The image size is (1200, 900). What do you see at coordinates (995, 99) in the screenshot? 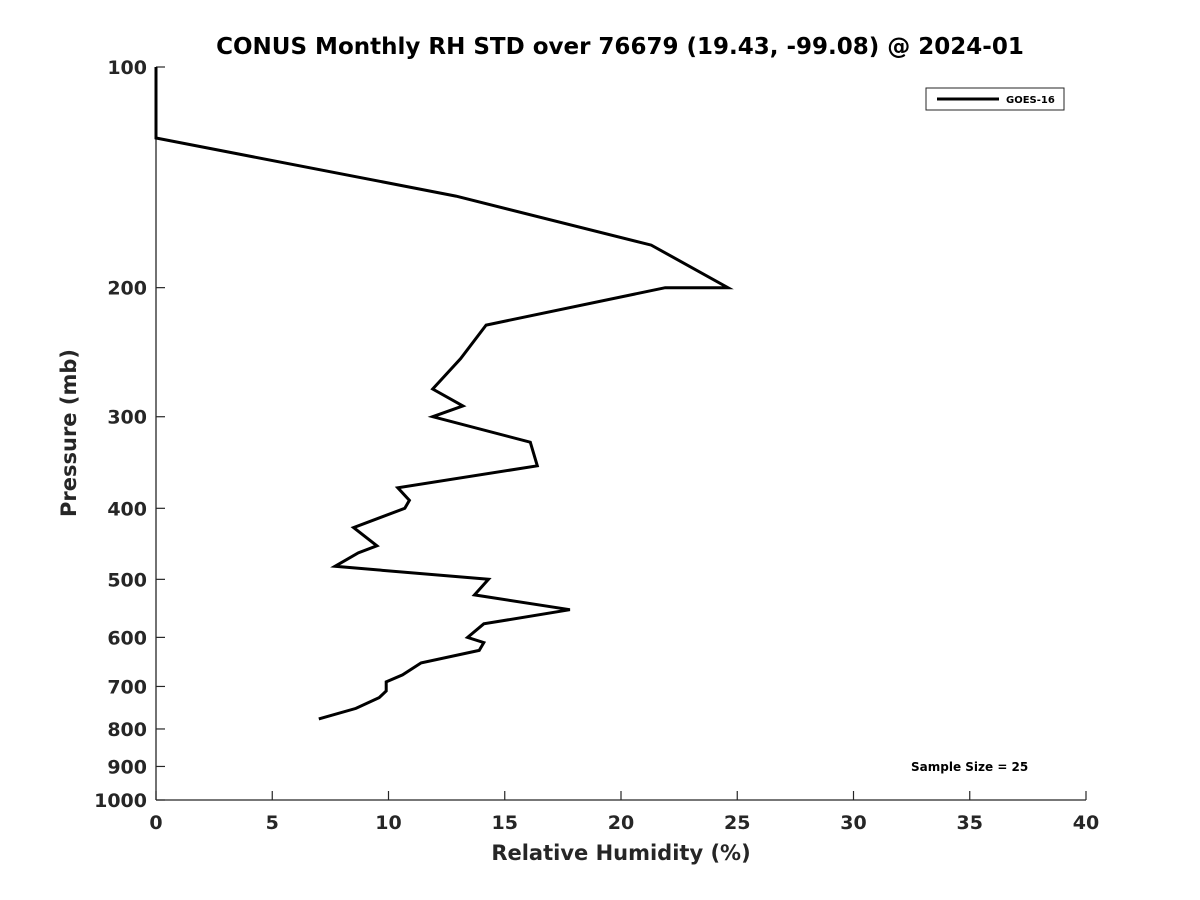
I see `legend: GOES-16` at bounding box center [995, 99].